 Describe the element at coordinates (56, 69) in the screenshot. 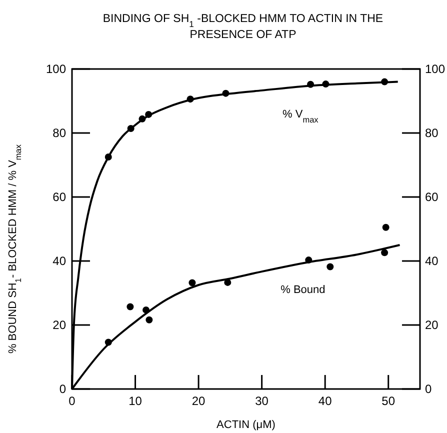

I see `y-tick-label: 100` at that location.